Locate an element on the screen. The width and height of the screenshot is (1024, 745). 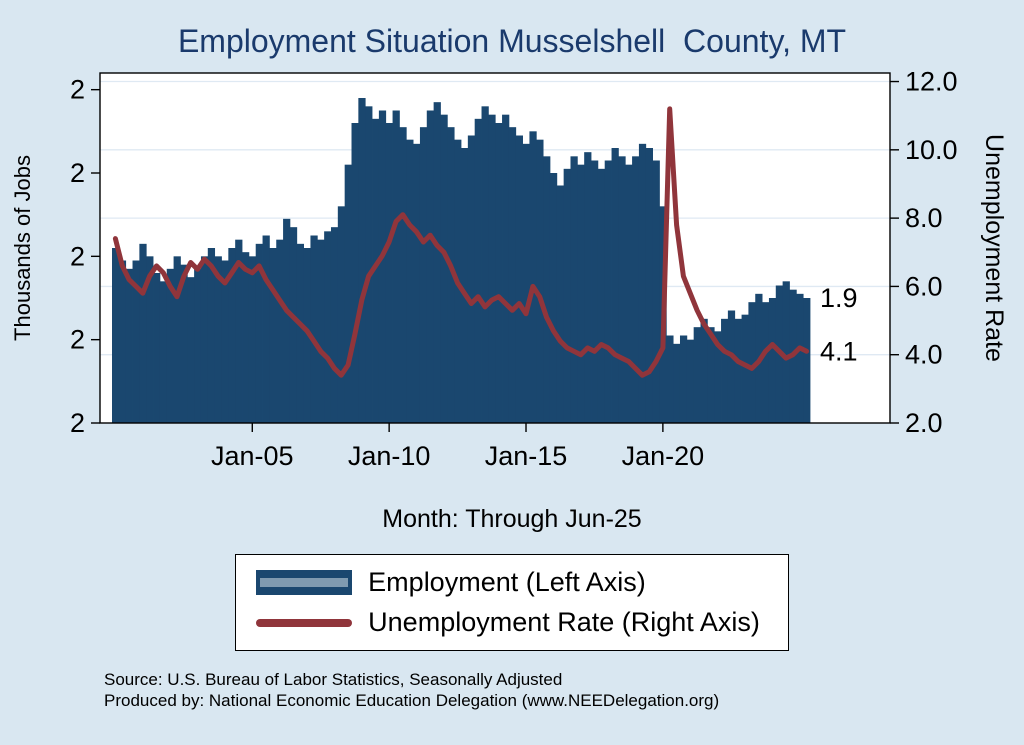
x-axis-tick-label: Jan-20 is located at coordinates (663, 456).